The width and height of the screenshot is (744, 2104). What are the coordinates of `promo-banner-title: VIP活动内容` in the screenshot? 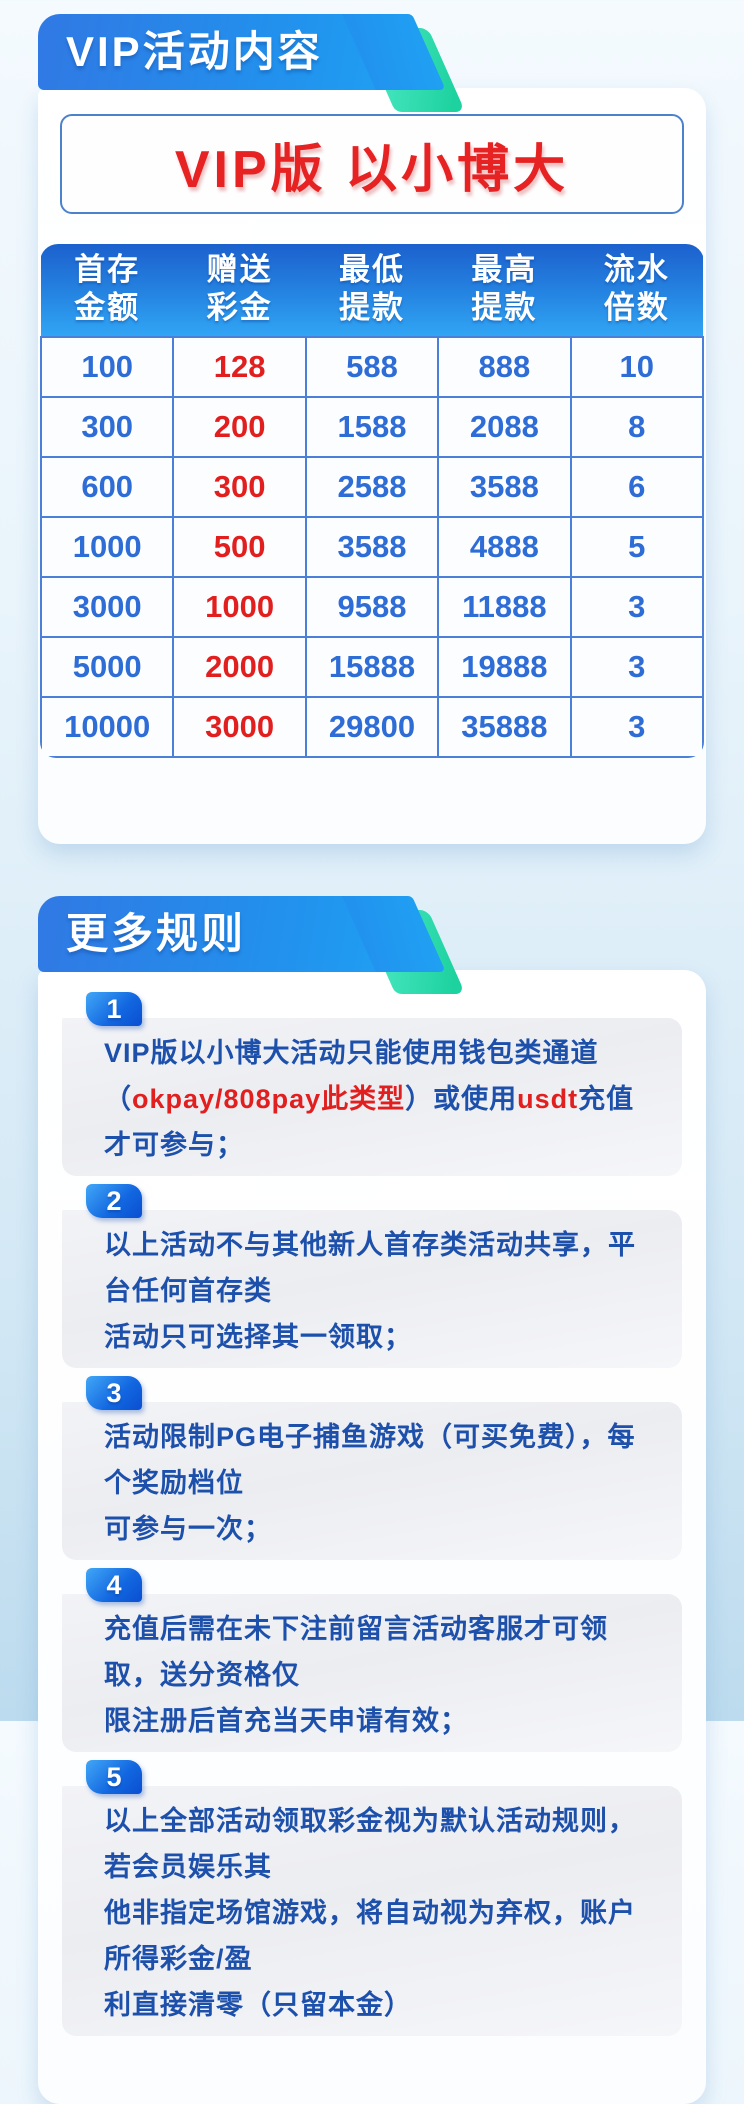 It's located at (194, 51).